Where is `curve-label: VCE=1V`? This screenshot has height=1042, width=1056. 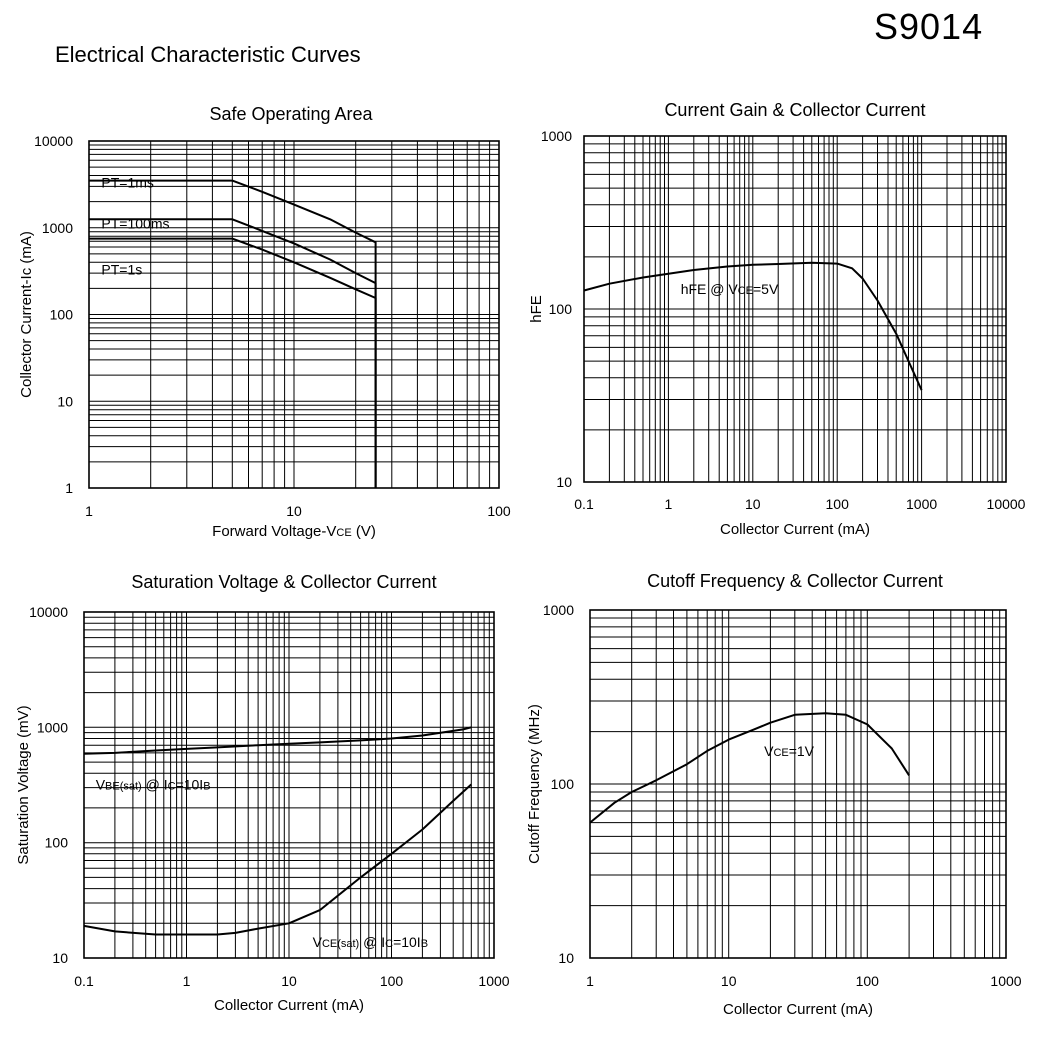
curve-label: VCE=1V is located at coordinates (789, 751).